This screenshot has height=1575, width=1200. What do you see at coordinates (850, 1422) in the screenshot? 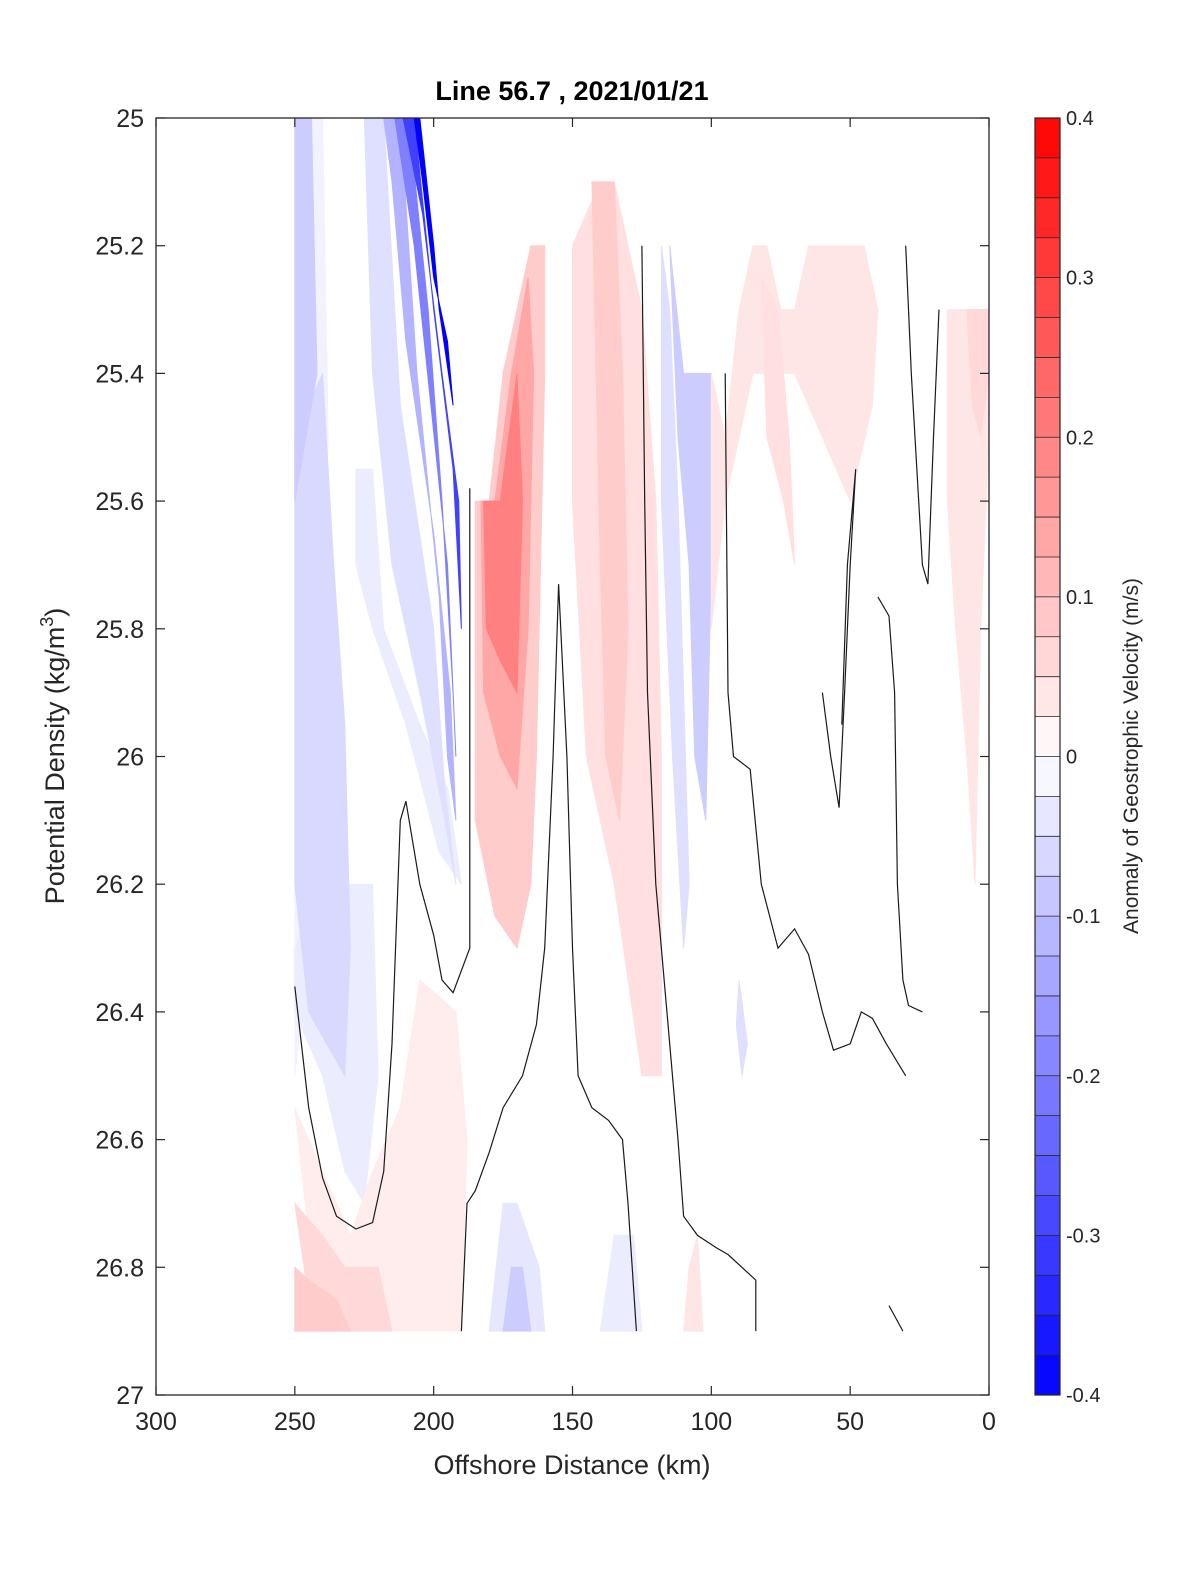
I see `x-tick-label: 50` at bounding box center [850, 1422].